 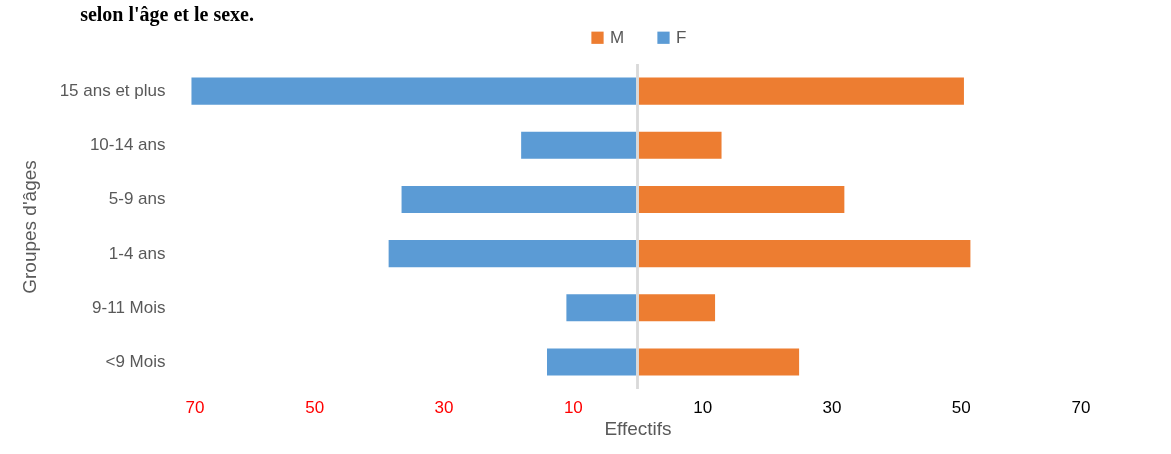 What do you see at coordinates (127, 145) in the screenshot?
I see `y-tick-label: 10-14 ans` at bounding box center [127, 145].